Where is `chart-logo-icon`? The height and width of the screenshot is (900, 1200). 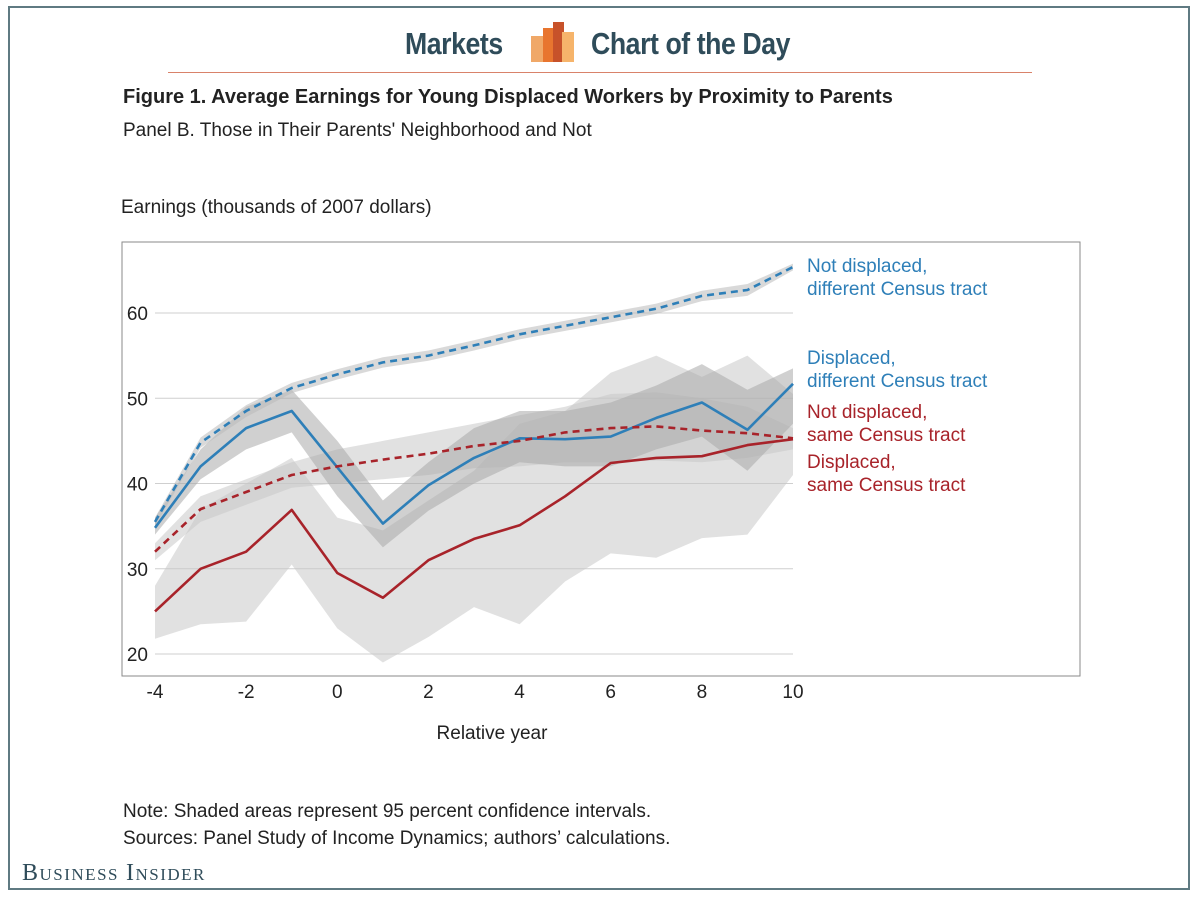
chart-logo-icon is located at coordinates (552, 42).